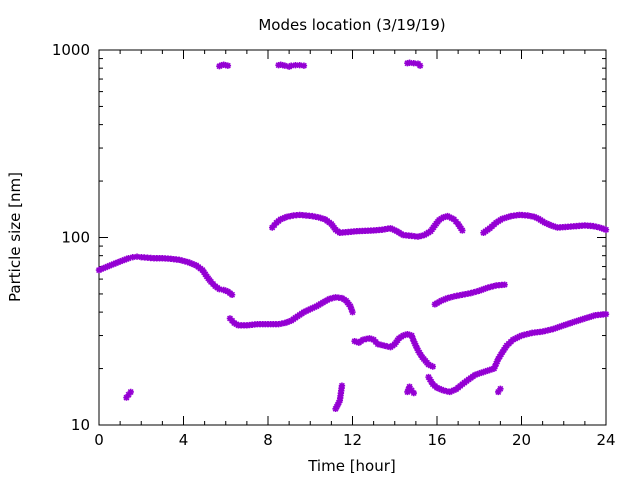 The height and width of the screenshot is (484, 640). Describe the element at coordinates (268, 440) in the screenshot. I see `x-tick-label: 8` at that location.